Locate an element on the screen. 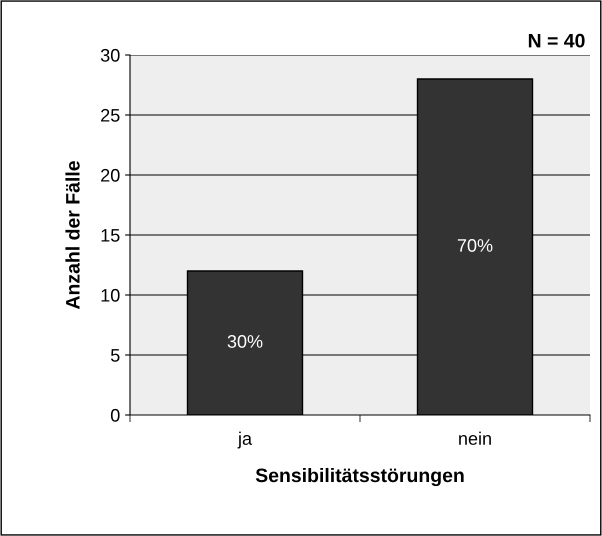 Image resolution: width=602 pixels, height=536 pixels. x-tick-label: ja is located at coordinates (245, 440).